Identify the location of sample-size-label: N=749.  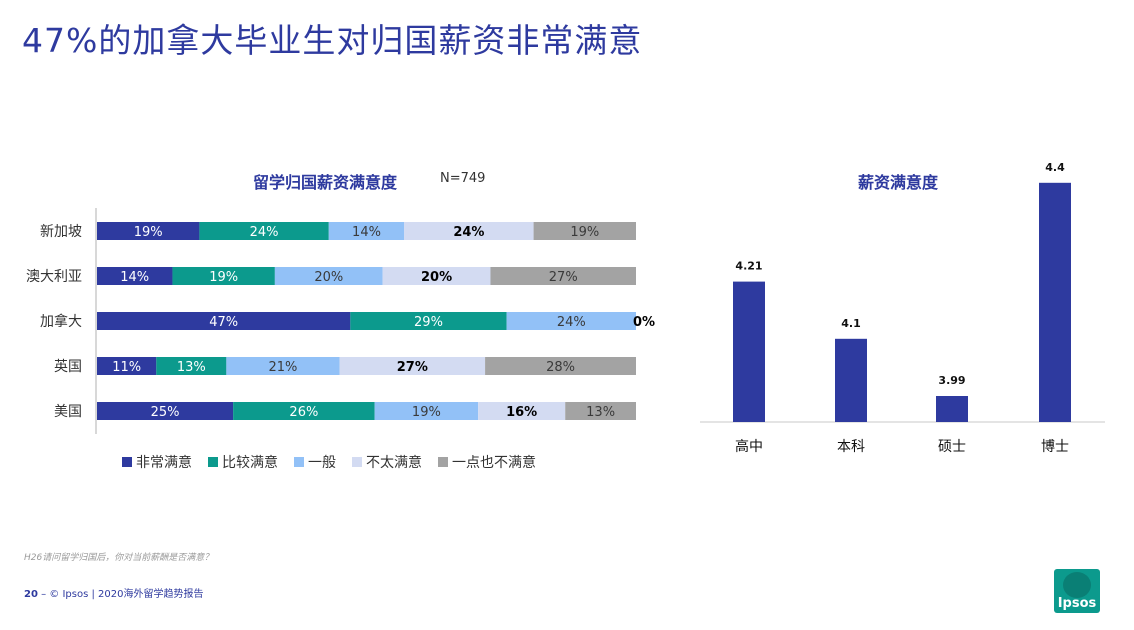
(463, 178).